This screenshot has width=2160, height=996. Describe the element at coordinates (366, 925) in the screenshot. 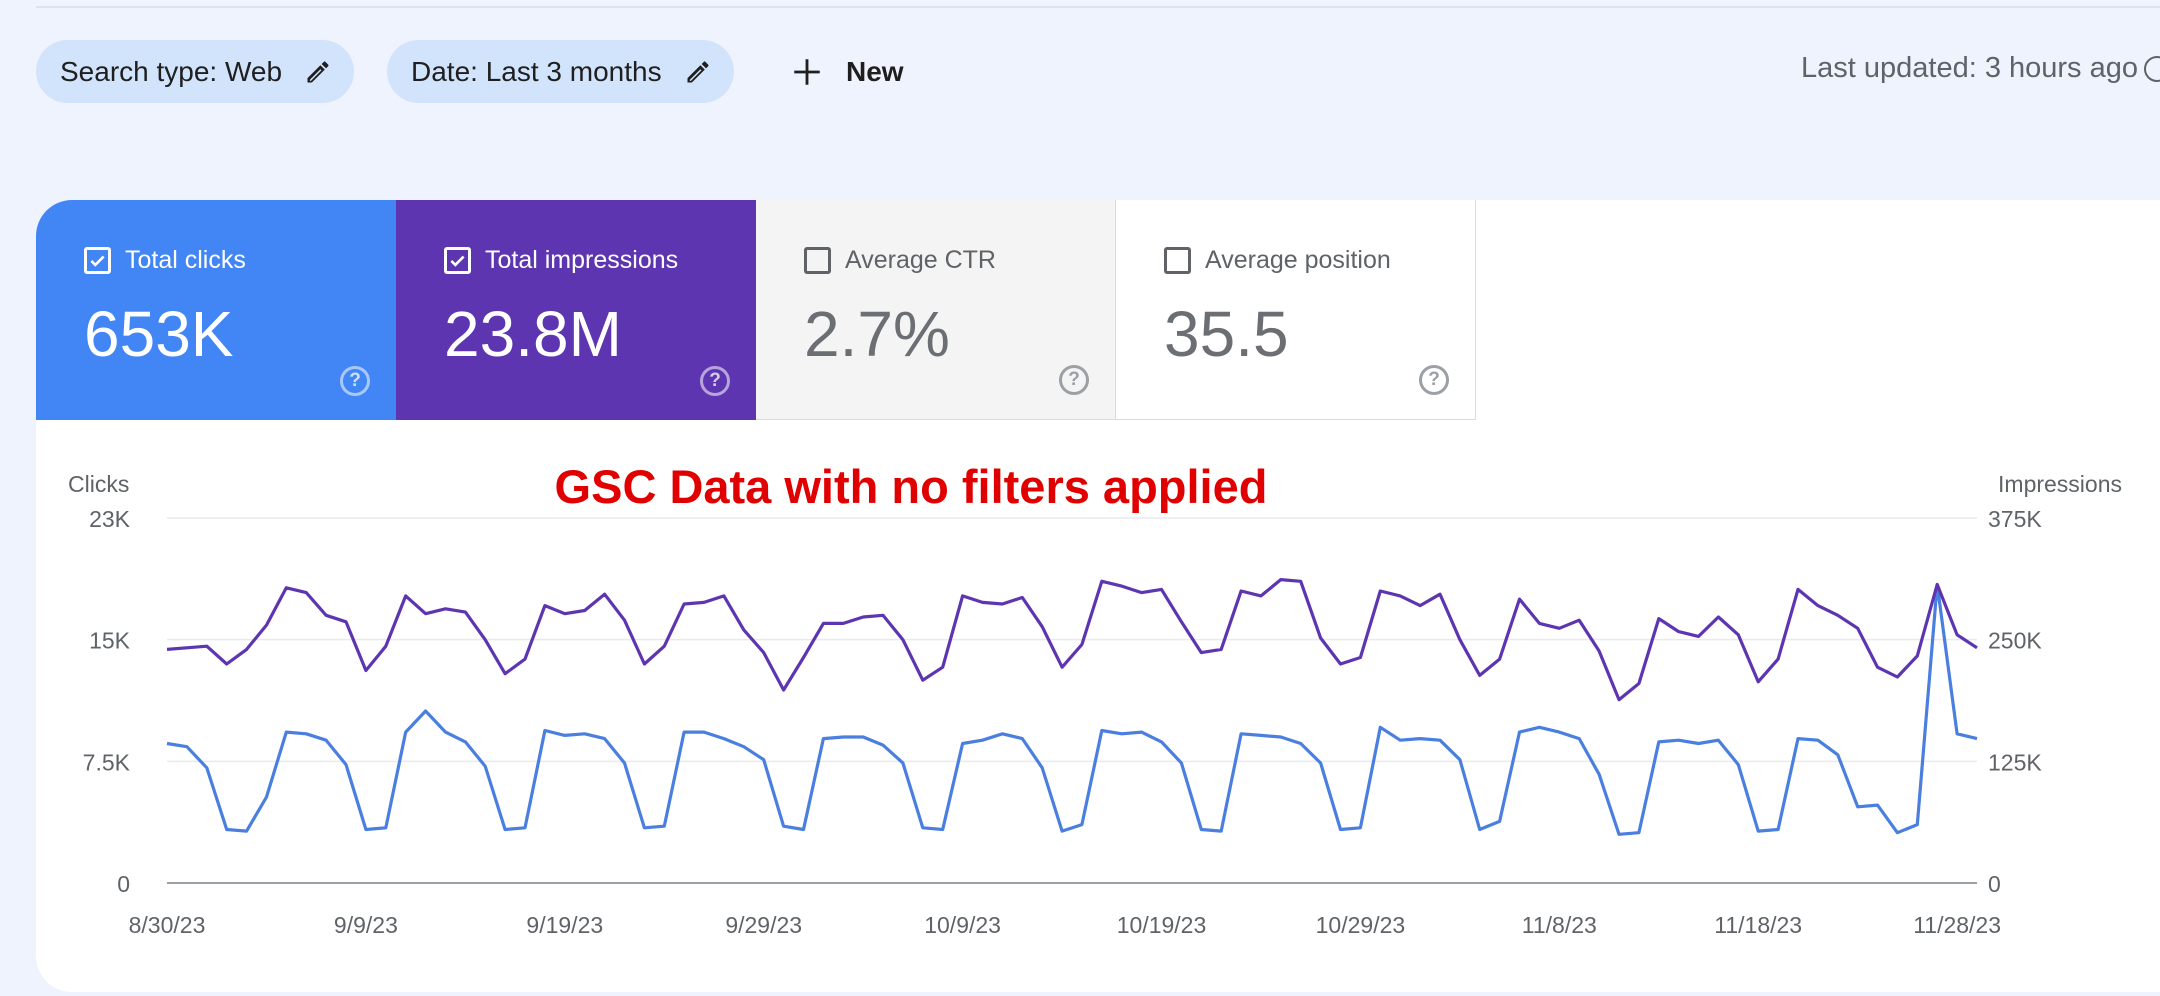

I see `x-axis-tick-label: 9/9/23` at that location.